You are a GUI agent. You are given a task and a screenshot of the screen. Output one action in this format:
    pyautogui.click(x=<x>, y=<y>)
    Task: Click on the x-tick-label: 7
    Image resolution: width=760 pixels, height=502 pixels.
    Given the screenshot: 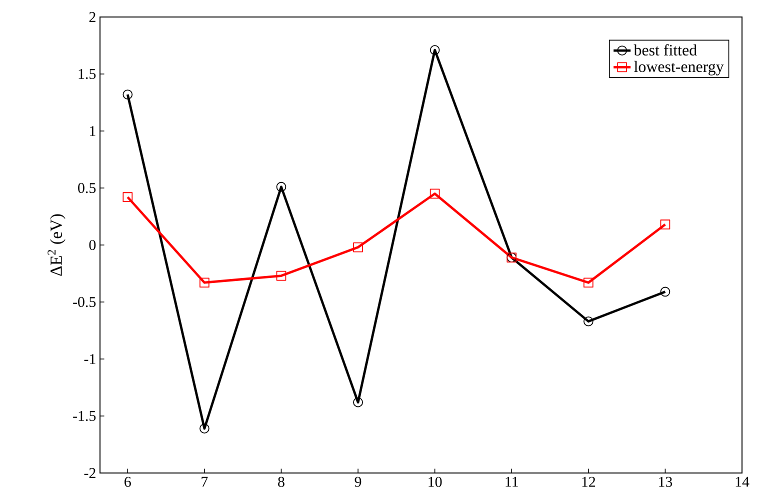 What is the action you would take?
    pyautogui.click(x=205, y=481)
    